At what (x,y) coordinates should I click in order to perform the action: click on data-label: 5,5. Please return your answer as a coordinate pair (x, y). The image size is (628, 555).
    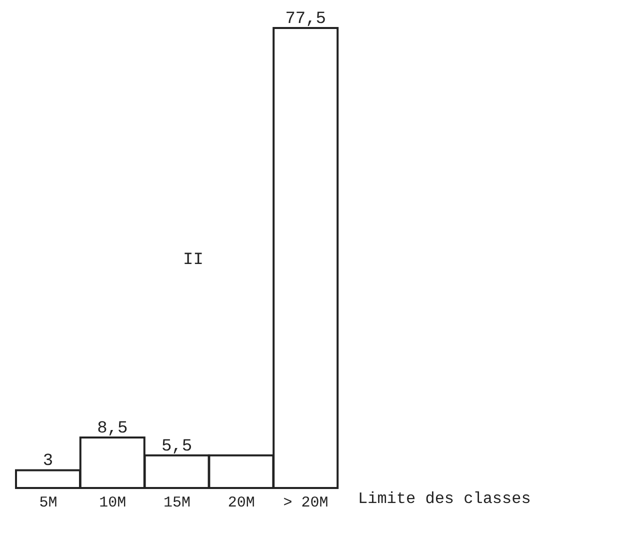
    Looking at the image, I should click on (176, 446).